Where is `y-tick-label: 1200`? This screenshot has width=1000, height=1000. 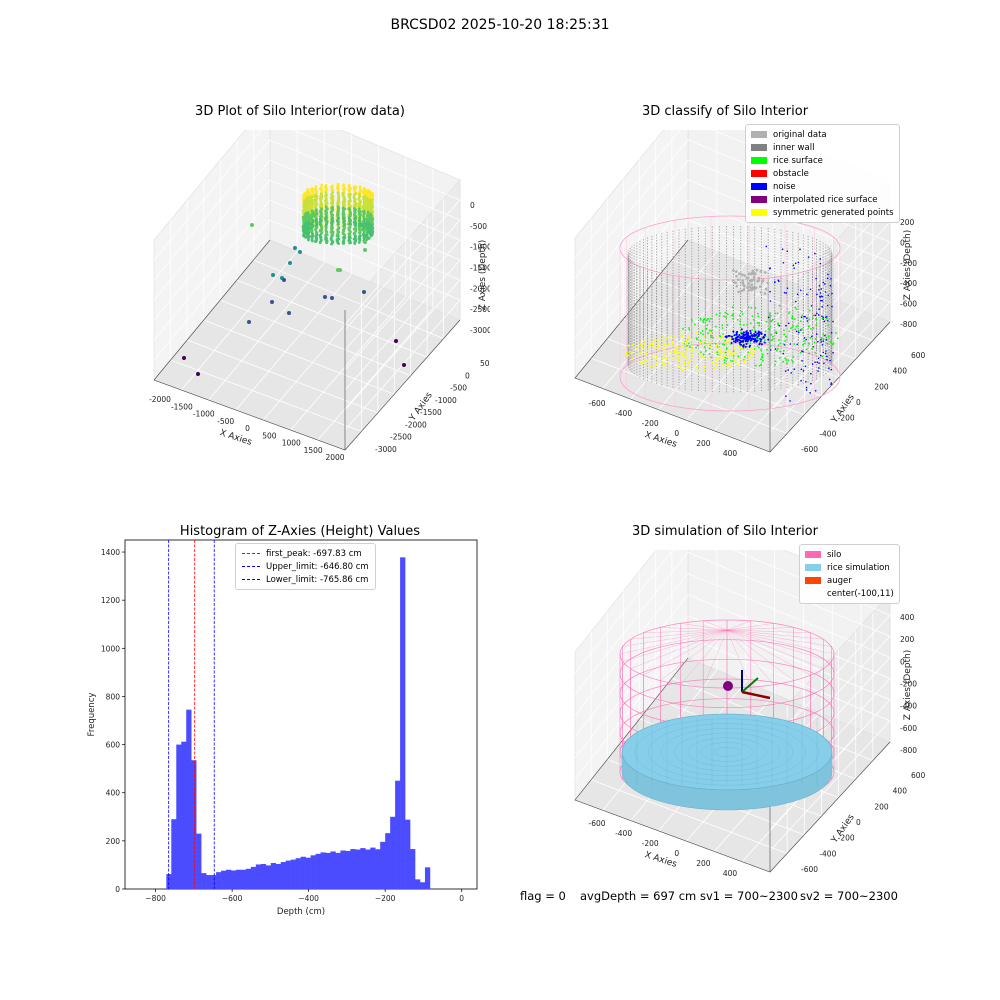
y-tick-label: 1200 is located at coordinates (110, 600).